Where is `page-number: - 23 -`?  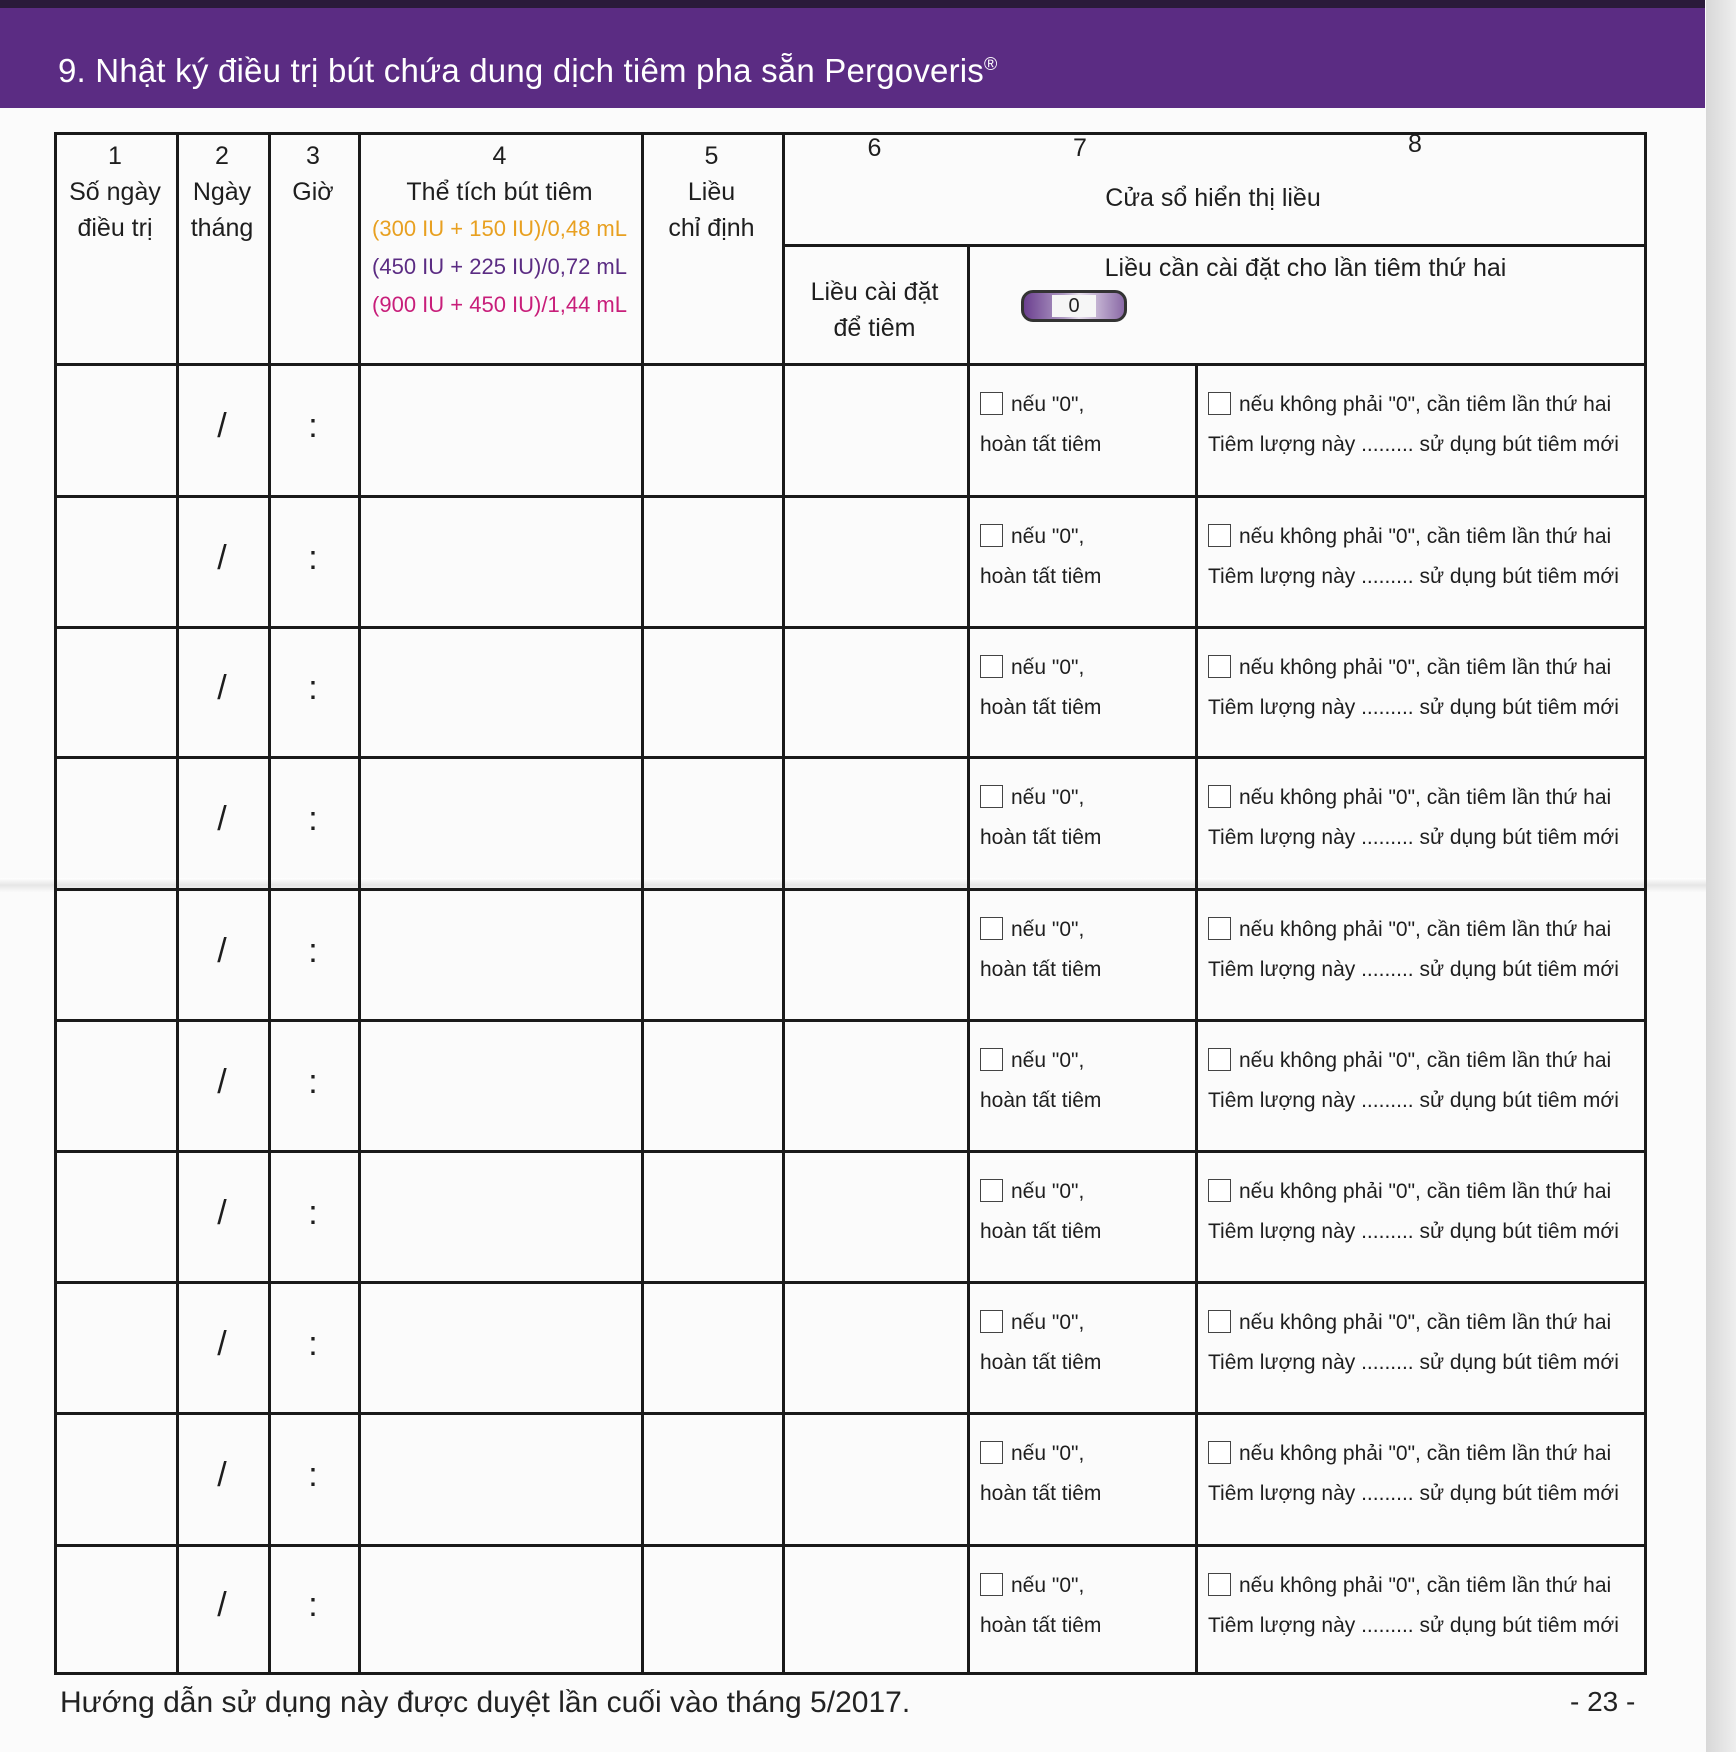 page-number: - 23 - is located at coordinates (1603, 1701).